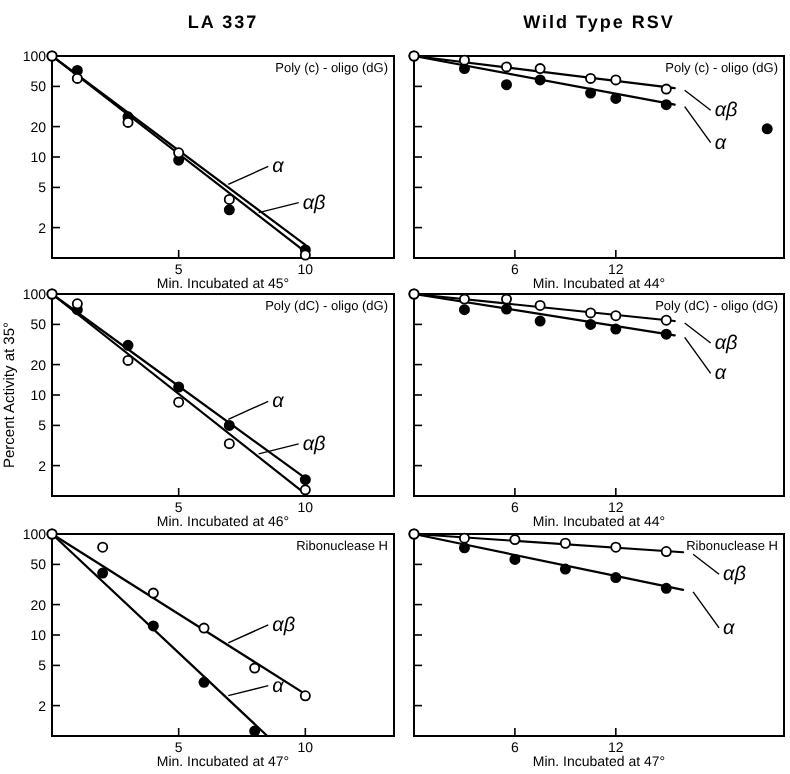 The image size is (790, 774). Describe the element at coordinates (223, 22) in the screenshot. I see `chart-title: LA 337` at that location.